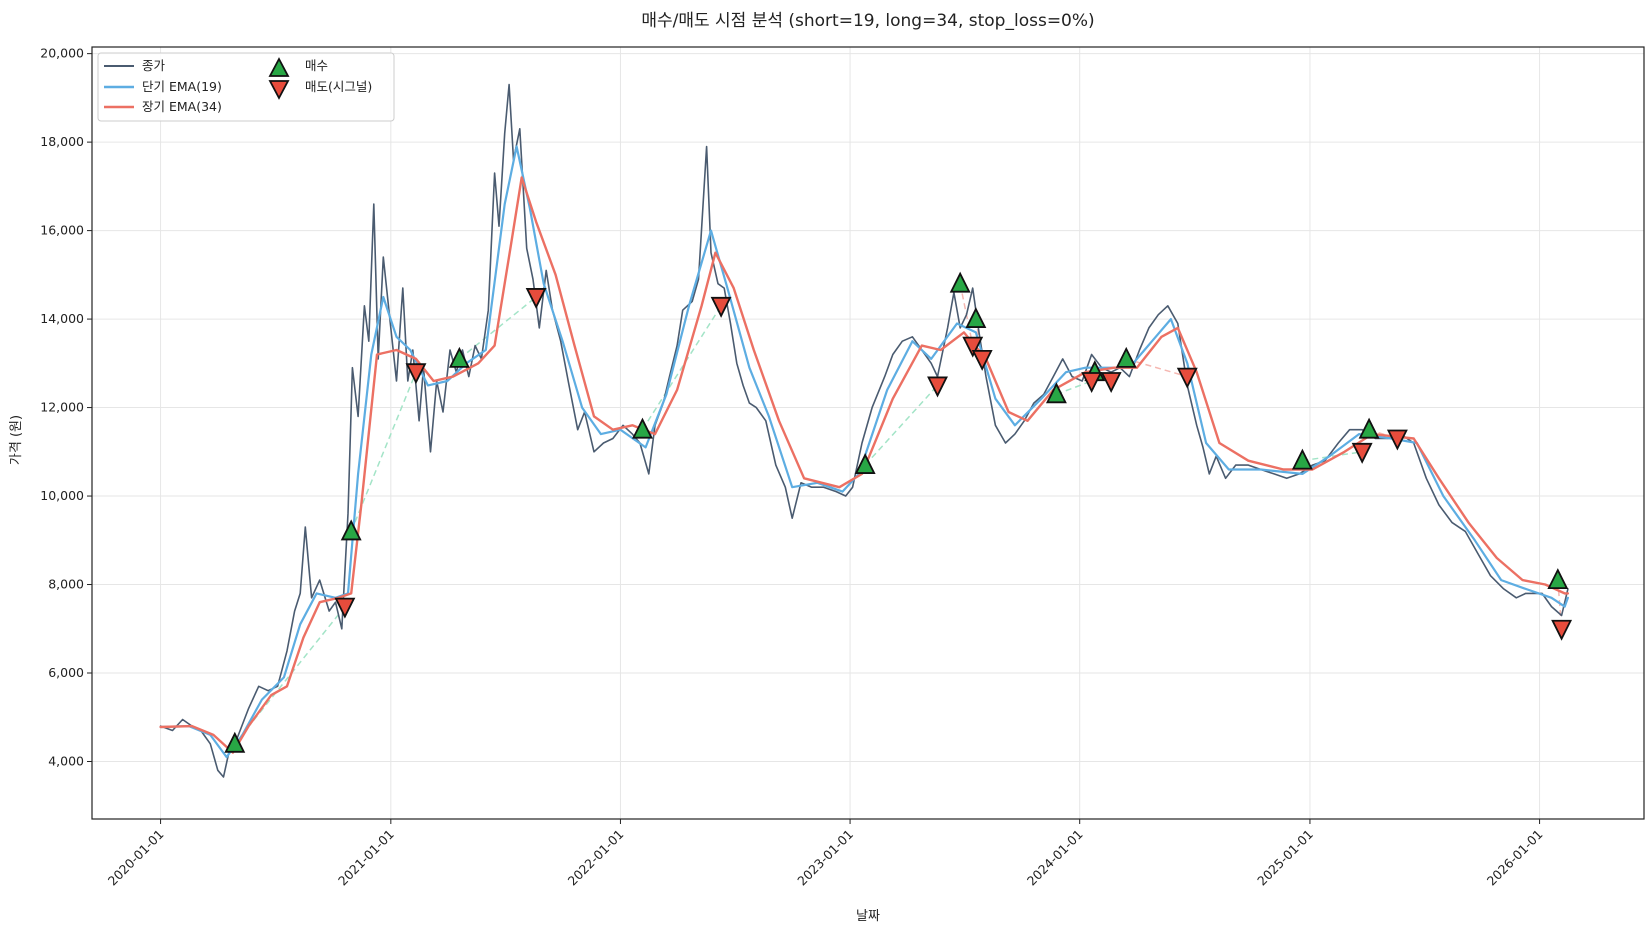 The height and width of the screenshot is (934, 1650). I want to click on y-tick-label: 12,000, so click(62, 407).